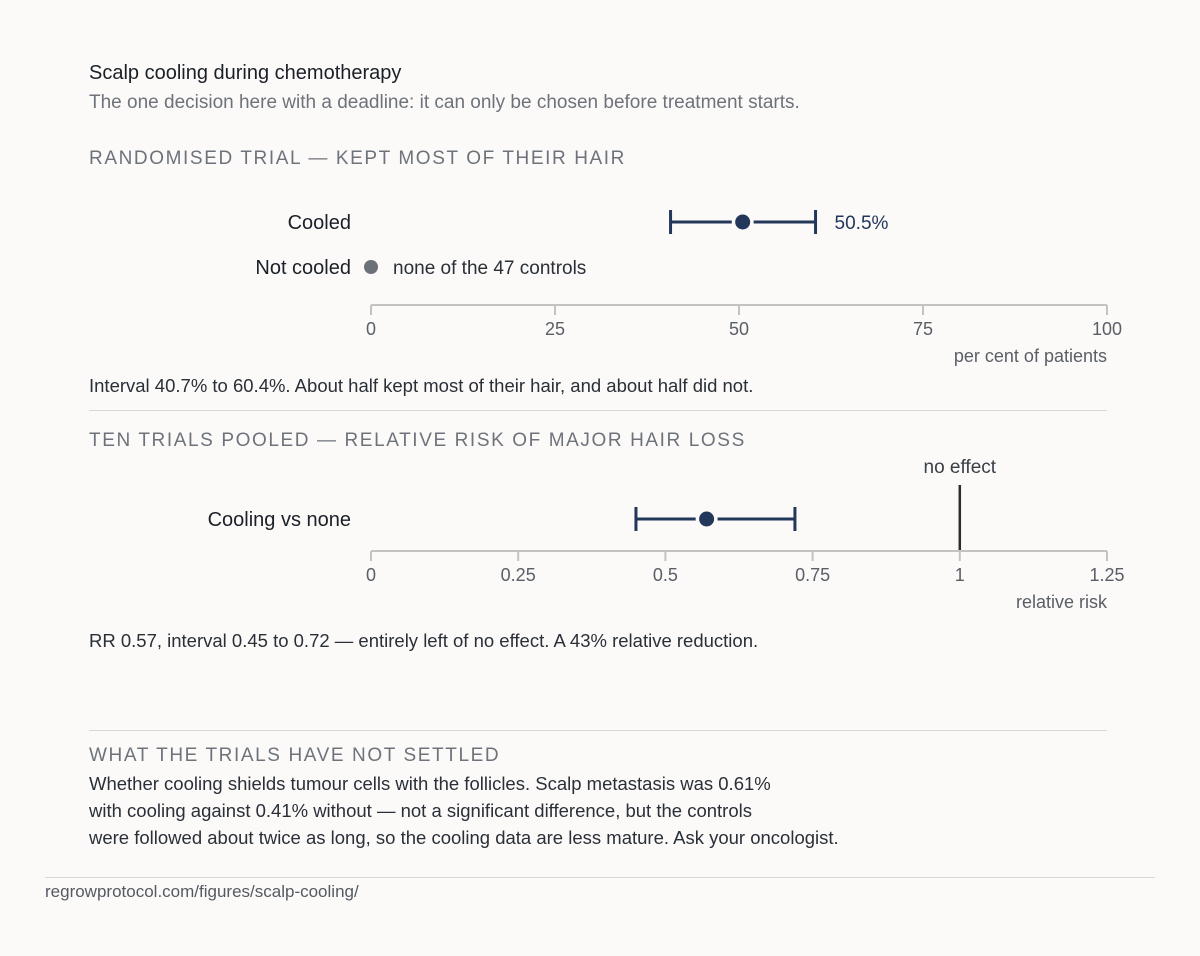  Describe the element at coordinates (555, 329) in the screenshot. I see `x-tick-label: 25` at that location.